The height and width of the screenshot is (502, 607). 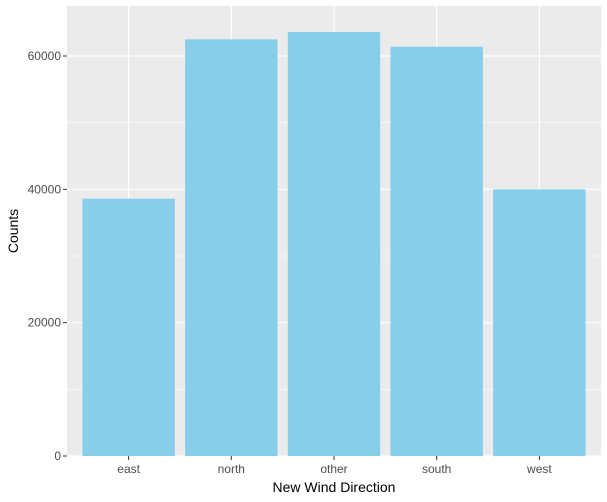 I want to click on bar-east, so click(x=128, y=327).